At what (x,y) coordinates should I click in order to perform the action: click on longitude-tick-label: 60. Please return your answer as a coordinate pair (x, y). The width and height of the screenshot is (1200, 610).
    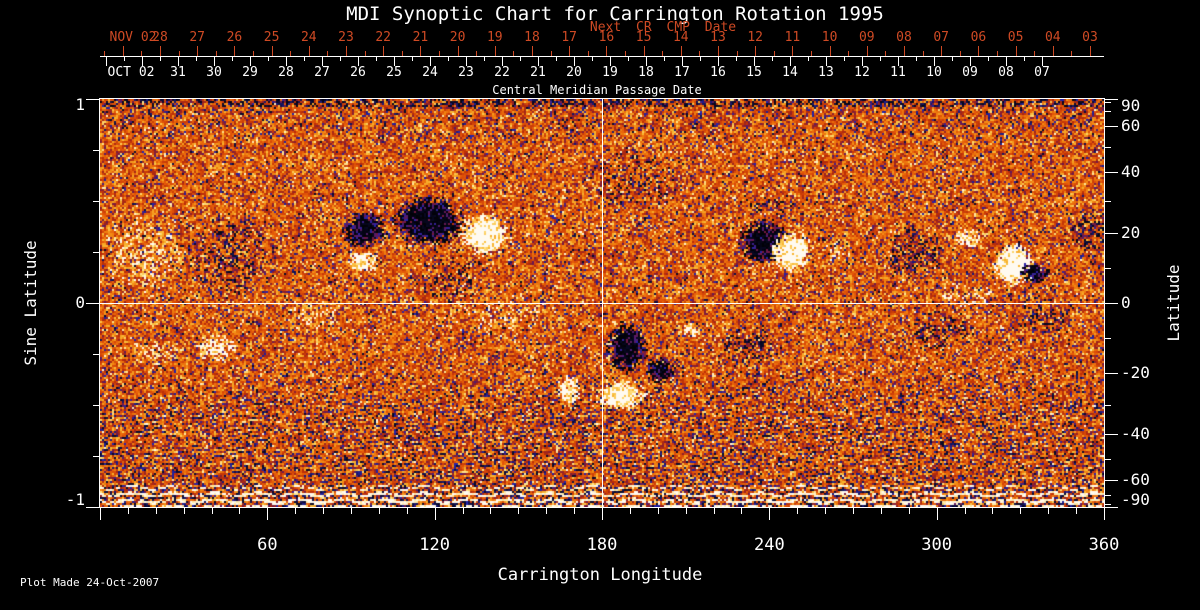
    Looking at the image, I should click on (267, 545).